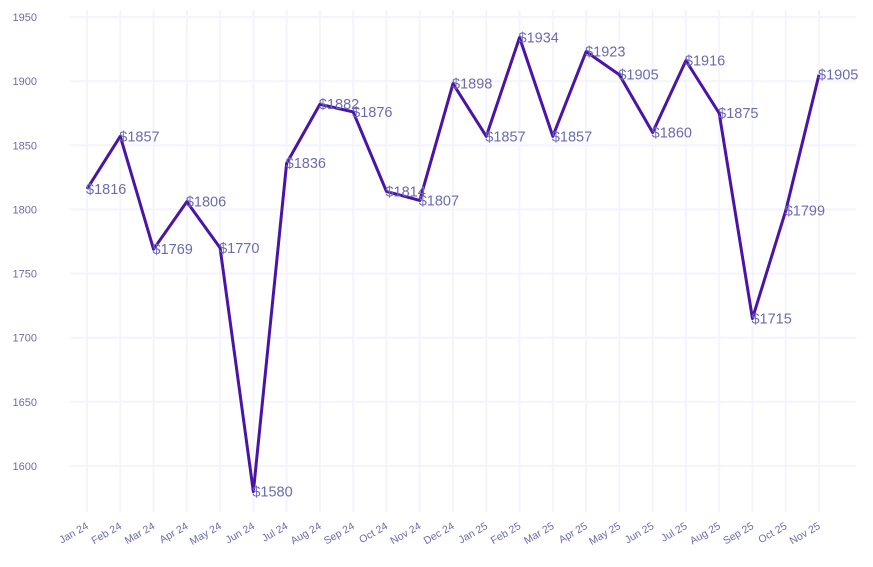 This screenshot has width=873, height=567. I want to click on data-label: $1816, so click(106, 190).